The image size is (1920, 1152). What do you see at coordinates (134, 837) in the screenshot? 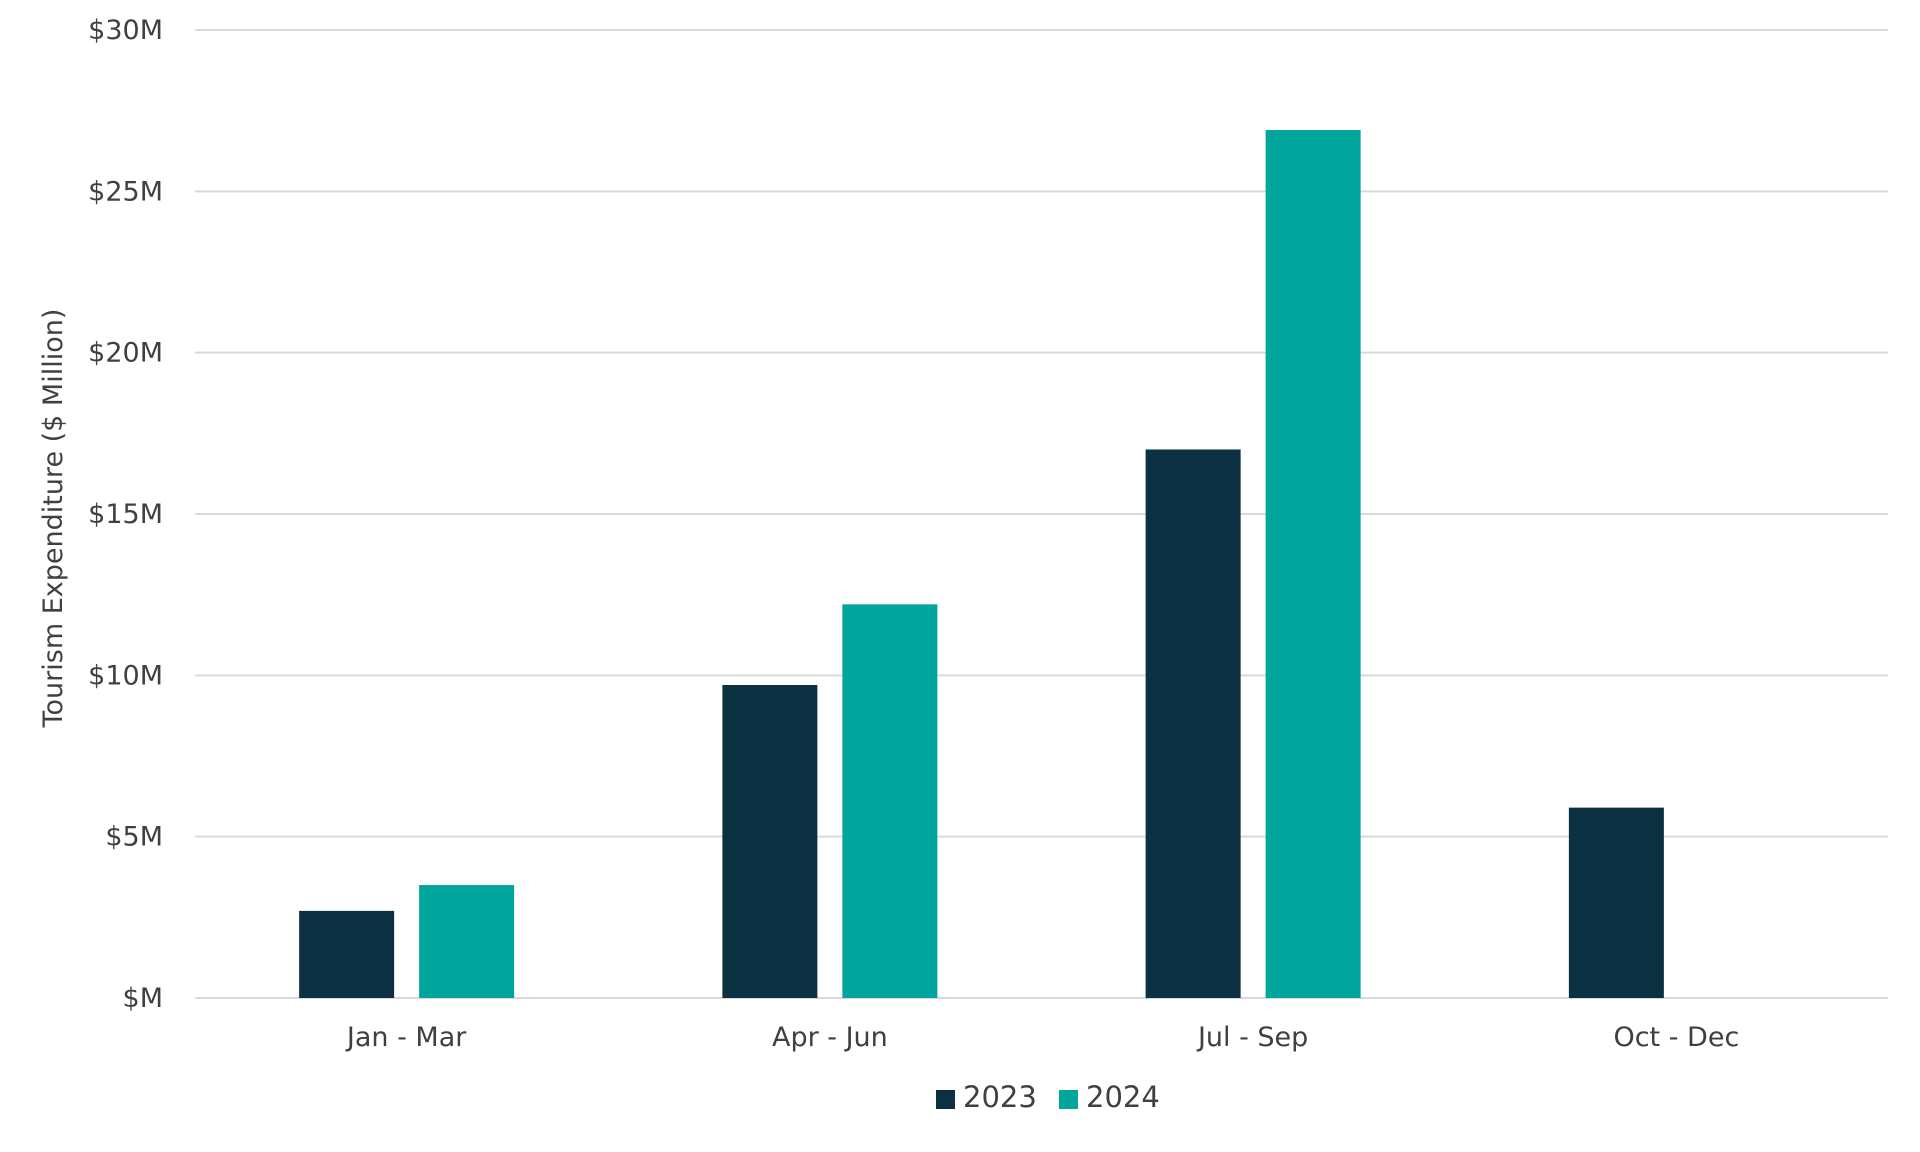
I see `y-tick-label: $5M` at bounding box center [134, 837].